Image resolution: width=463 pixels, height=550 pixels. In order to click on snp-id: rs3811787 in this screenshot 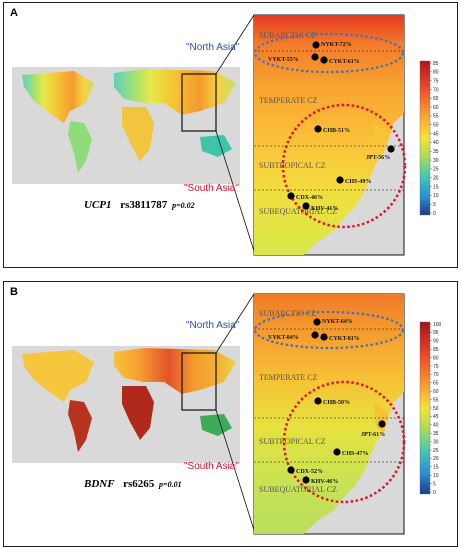, I will do `click(144, 205)`.